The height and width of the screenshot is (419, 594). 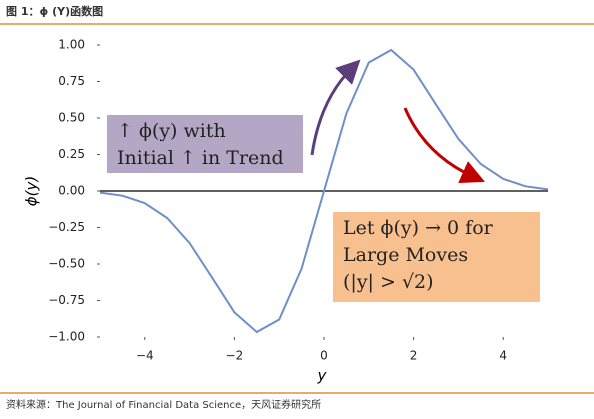 What do you see at coordinates (71, 118) in the screenshot?
I see `y-tick-label: 0.50` at bounding box center [71, 118].